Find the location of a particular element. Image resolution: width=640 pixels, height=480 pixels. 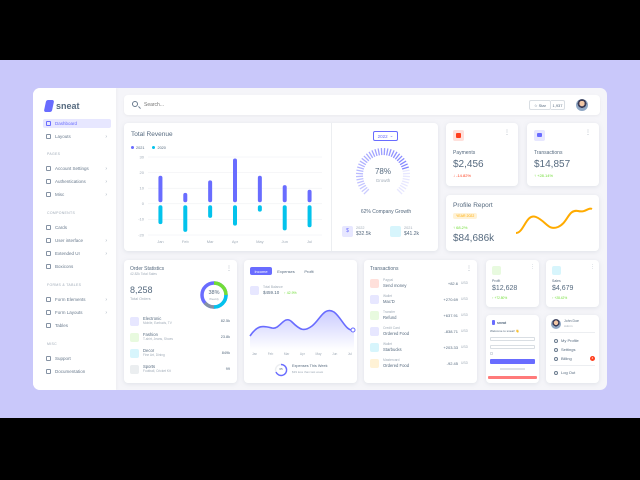

sidebar-item-form-elements: Form Elements › is located at coordinates (77, 299).